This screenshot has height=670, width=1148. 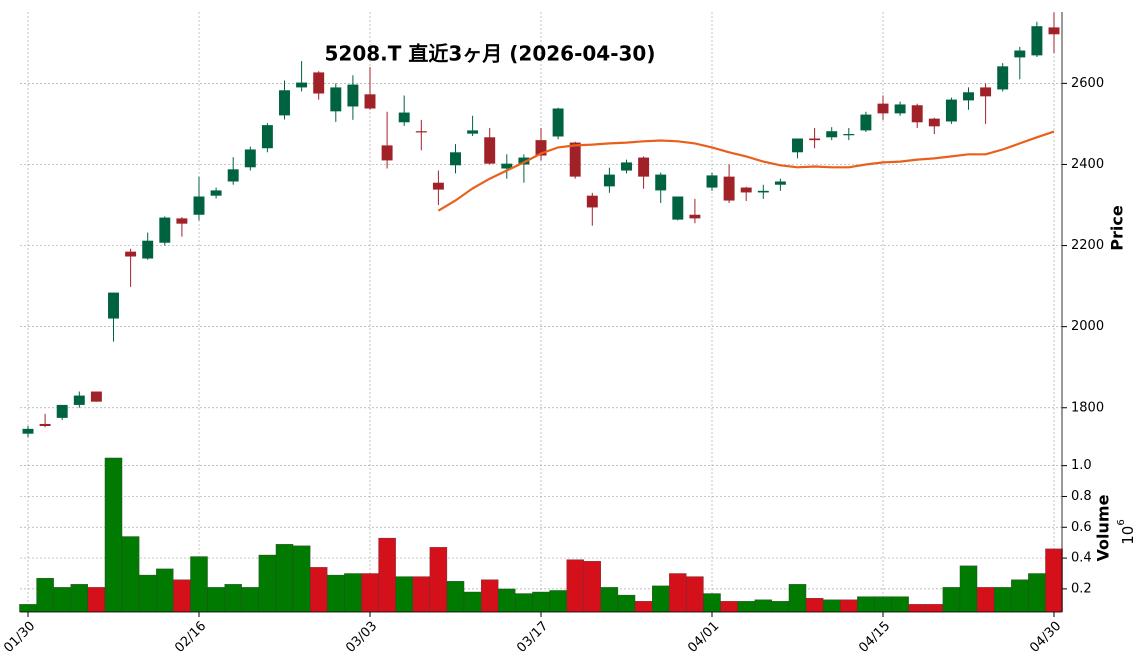 I want to click on volume-tick-label: 0.8, so click(x=1081, y=496).